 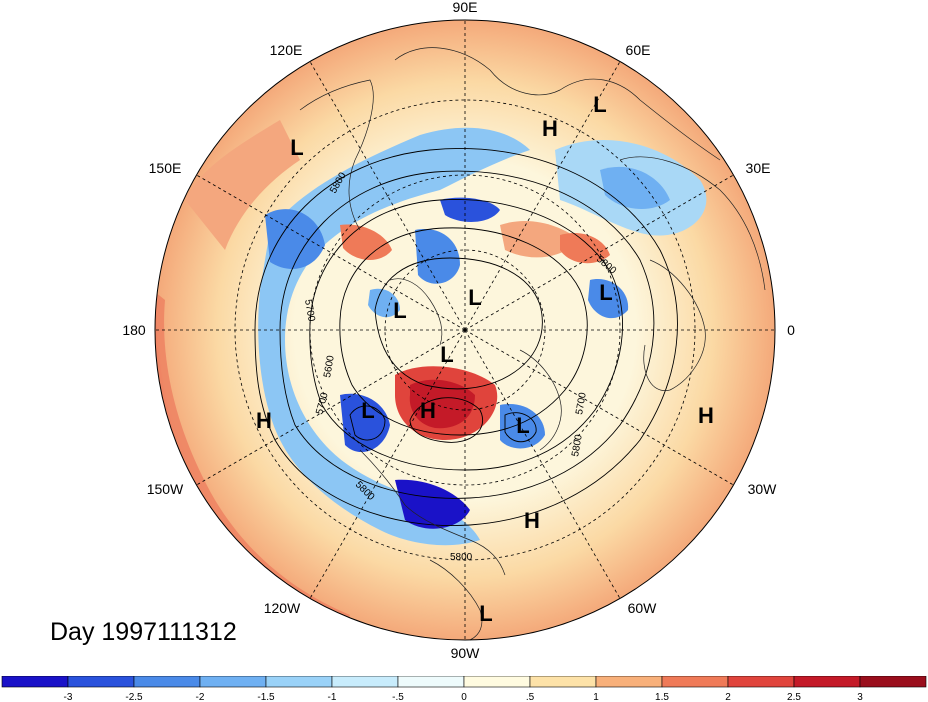 I want to click on lon-label-120w: 120W, so click(x=282, y=608).